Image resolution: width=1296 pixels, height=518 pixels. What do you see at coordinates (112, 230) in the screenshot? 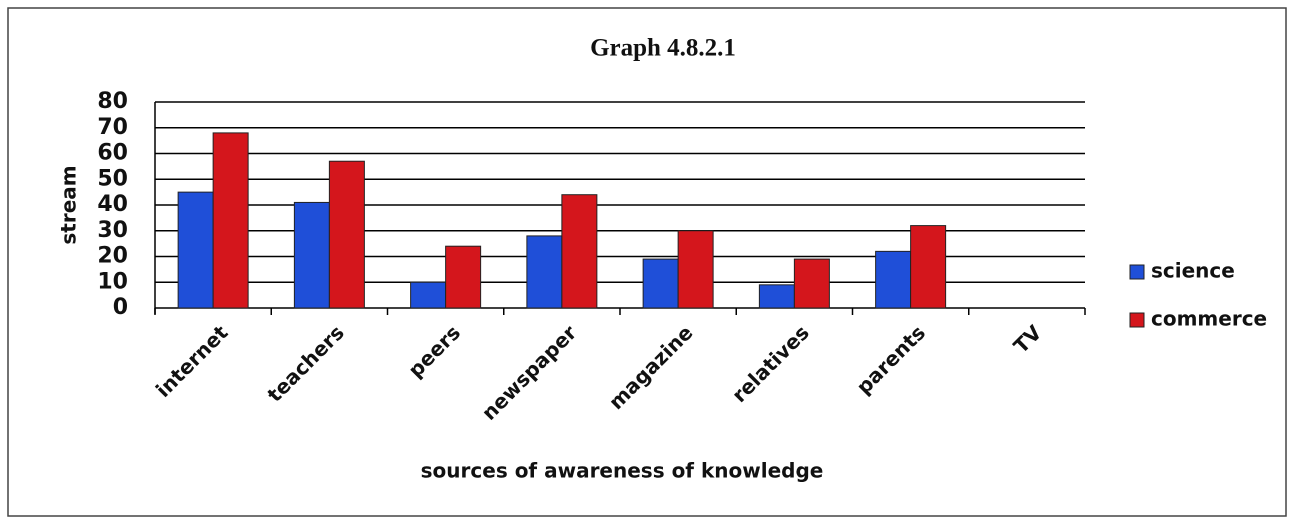
I see `y-tick-label: 30` at bounding box center [112, 230].